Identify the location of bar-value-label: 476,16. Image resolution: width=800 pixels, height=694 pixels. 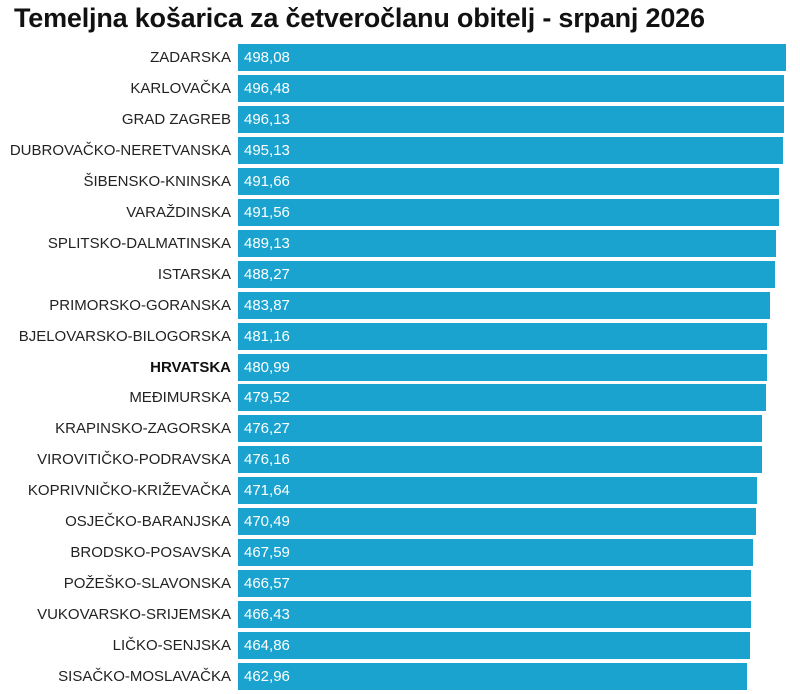
(267, 459).